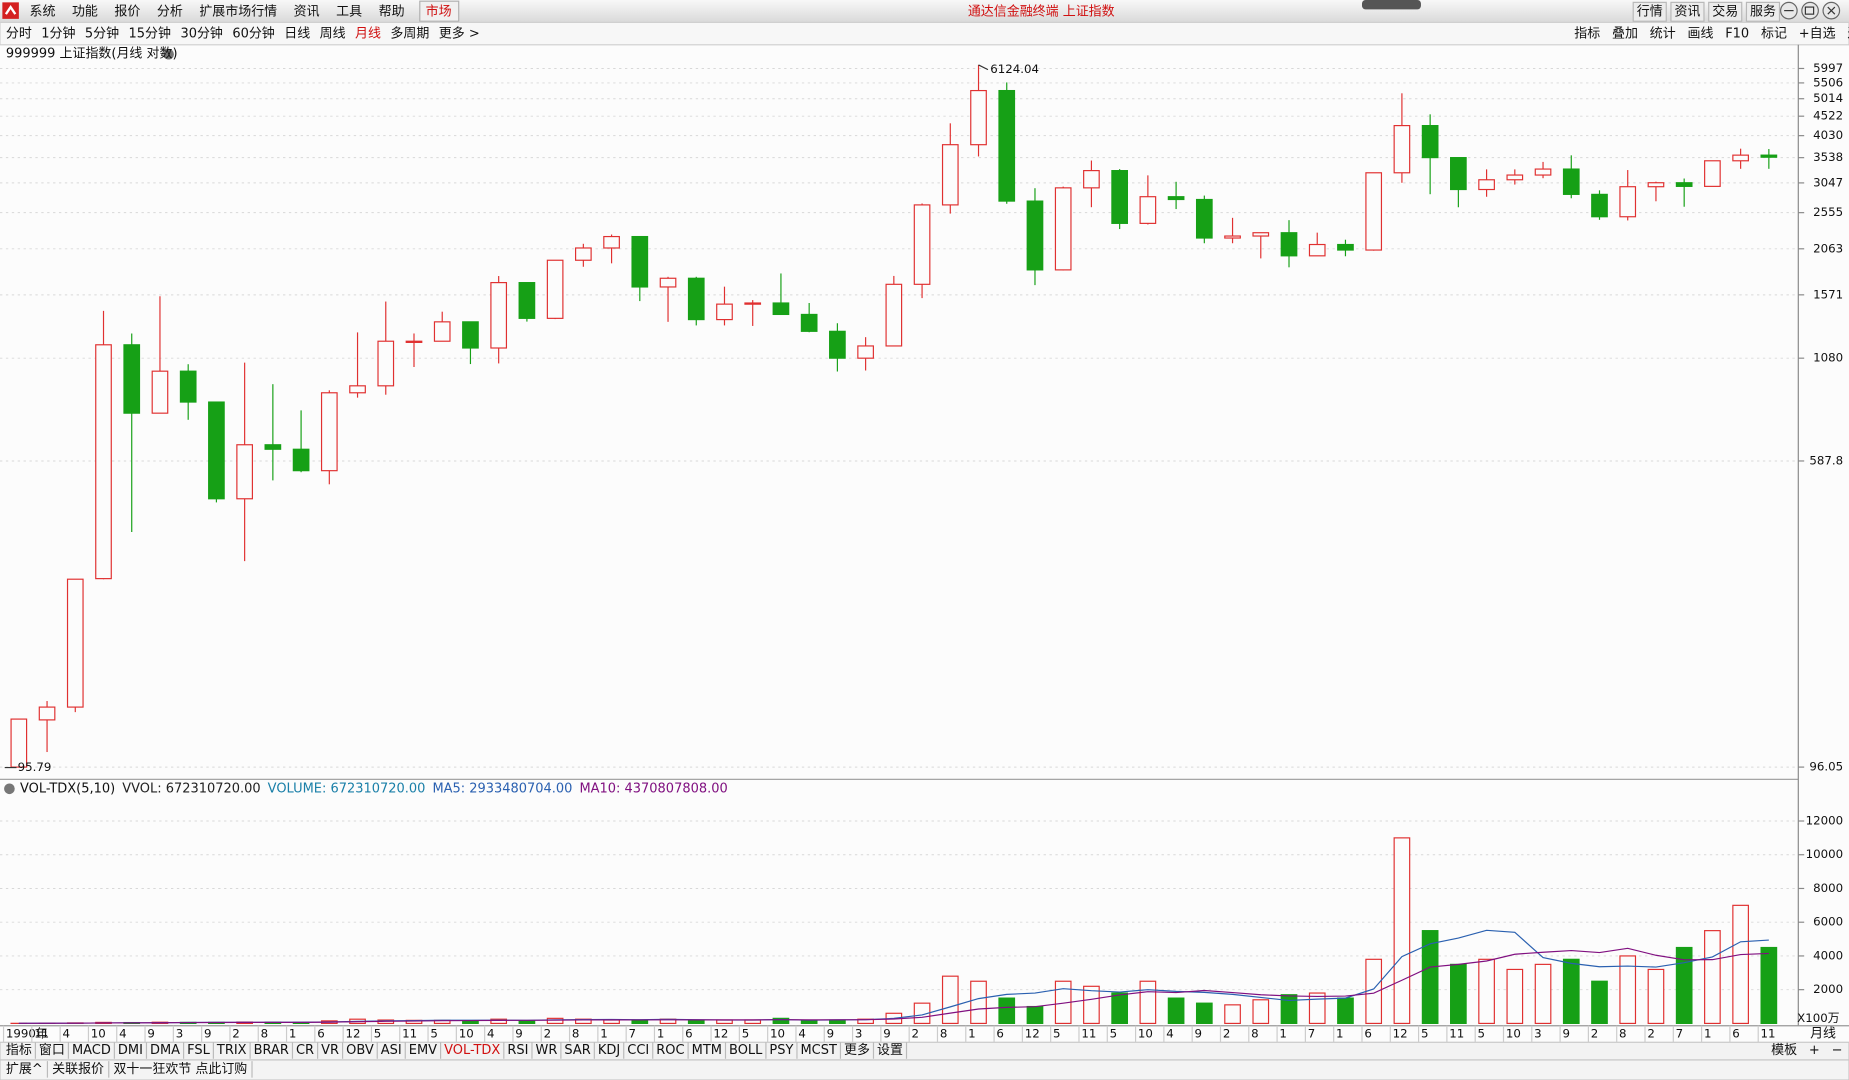  What do you see at coordinates (19, 1050) in the screenshot?
I see `indicator-tab: 指标` at bounding box center [19, 1050].